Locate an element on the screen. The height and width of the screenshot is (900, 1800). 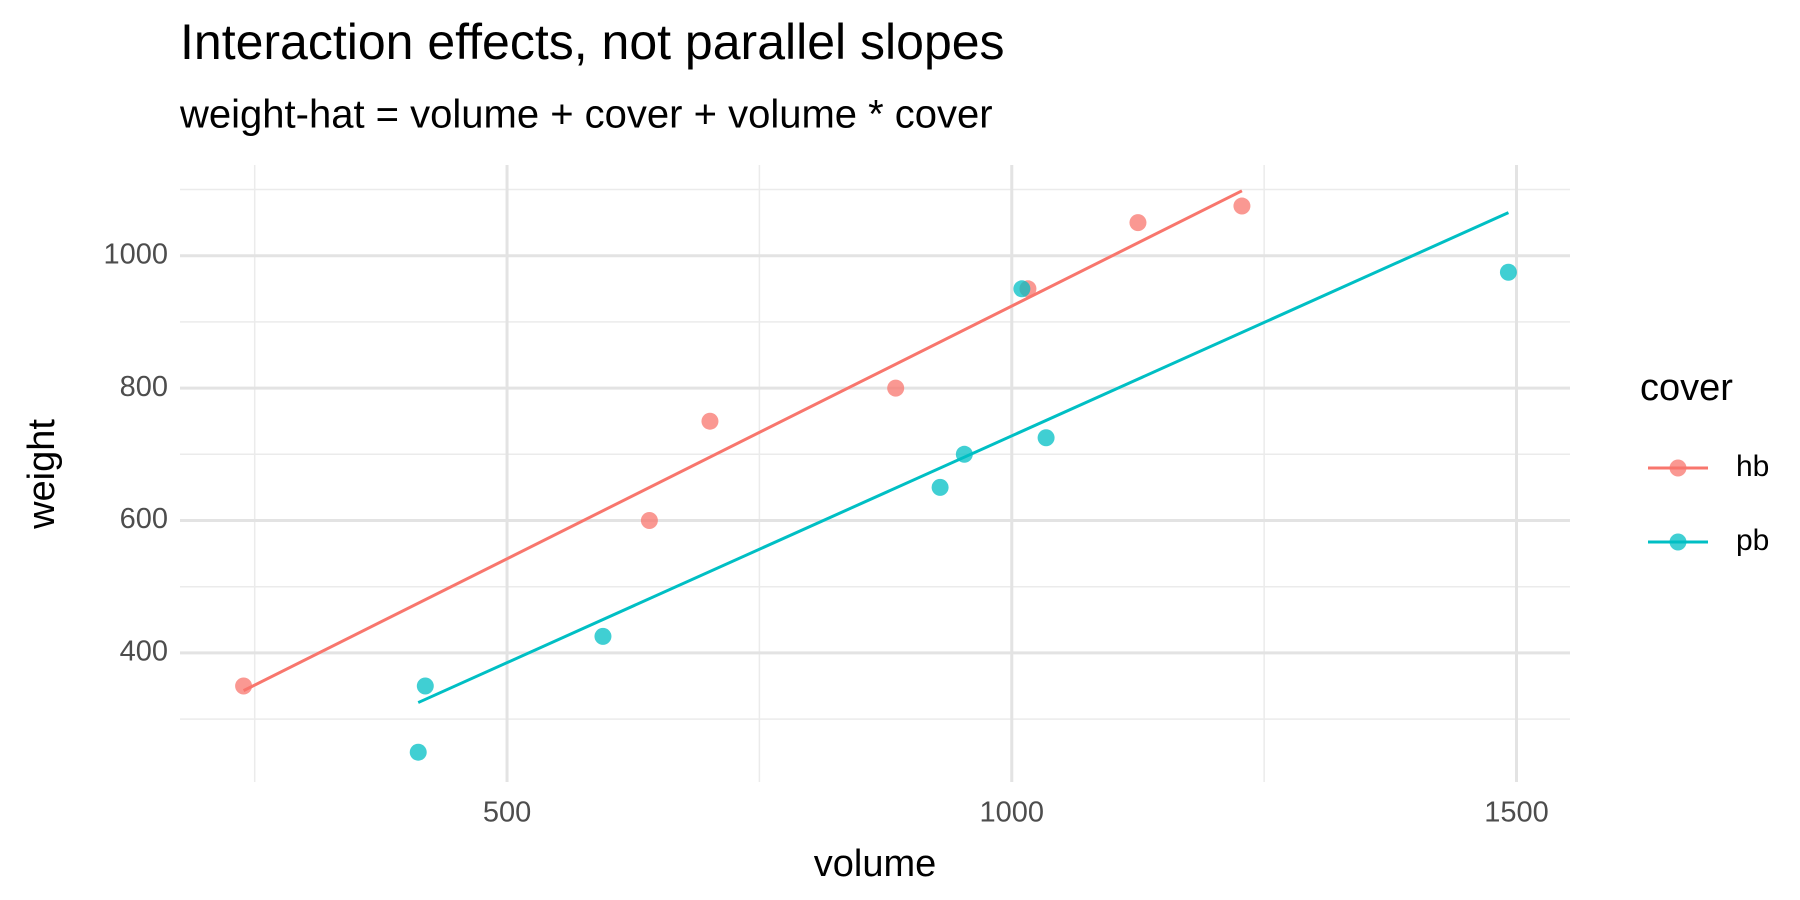
y-axis-title: weight is located at coordinates (42, 474).